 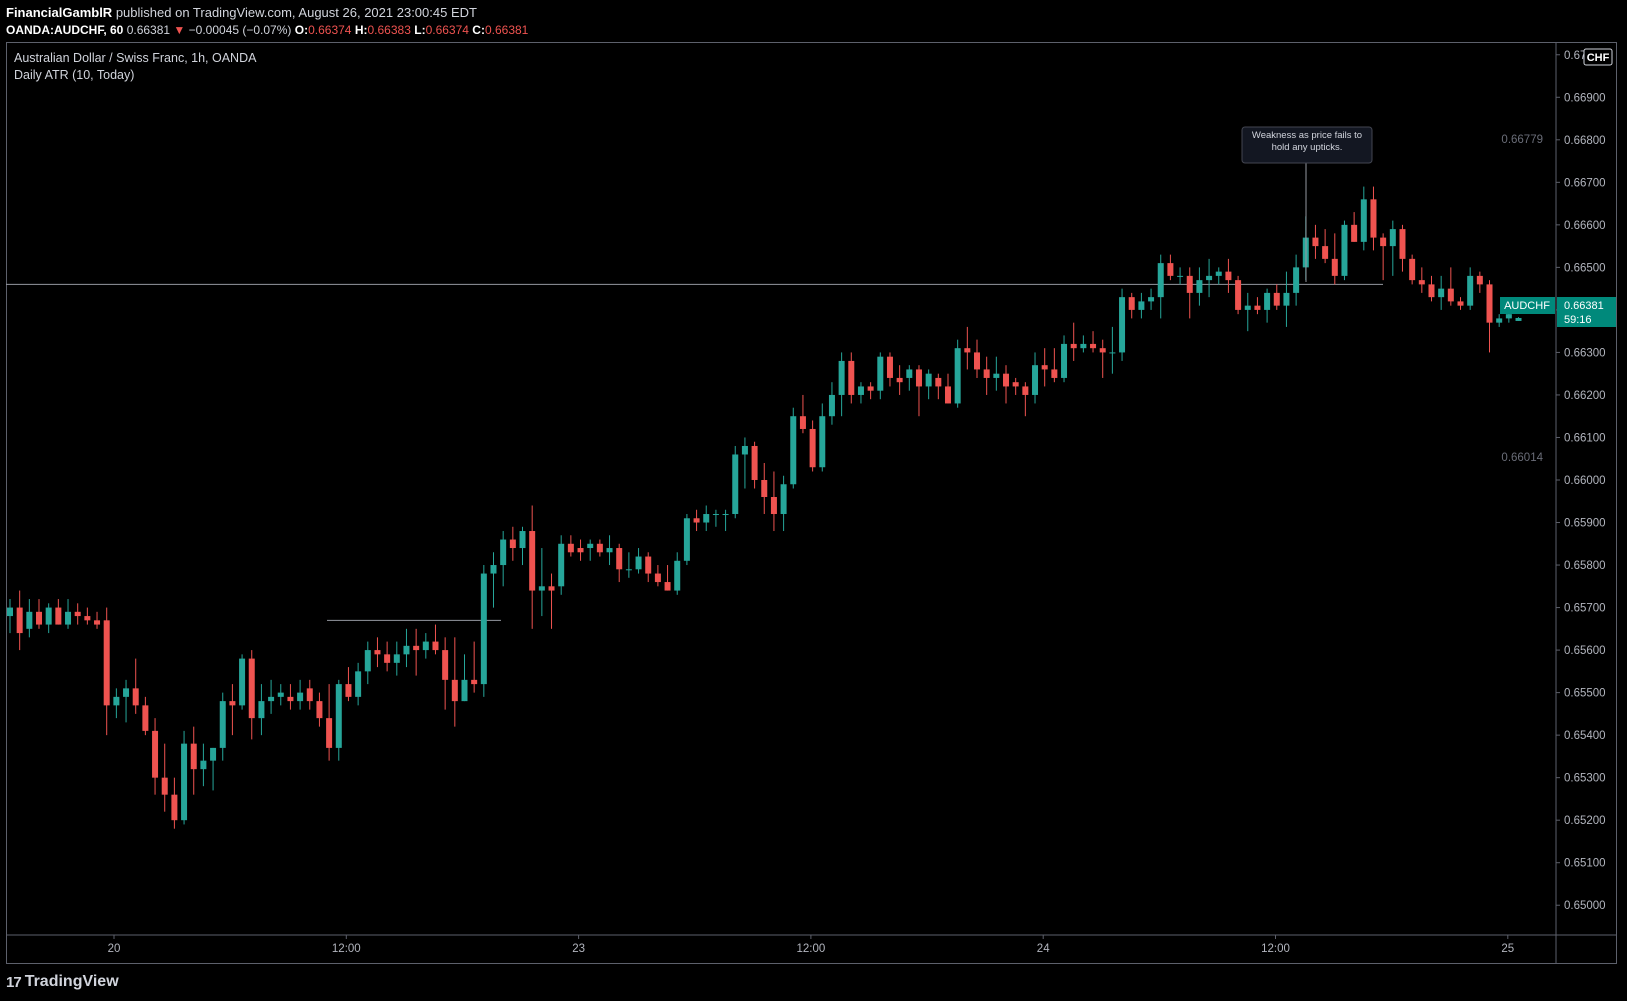 What do you see at coordinates (1585, 864) in the screenshot?
I see `price-tick-label: 0.65100` at bounding box center [1585, 864].